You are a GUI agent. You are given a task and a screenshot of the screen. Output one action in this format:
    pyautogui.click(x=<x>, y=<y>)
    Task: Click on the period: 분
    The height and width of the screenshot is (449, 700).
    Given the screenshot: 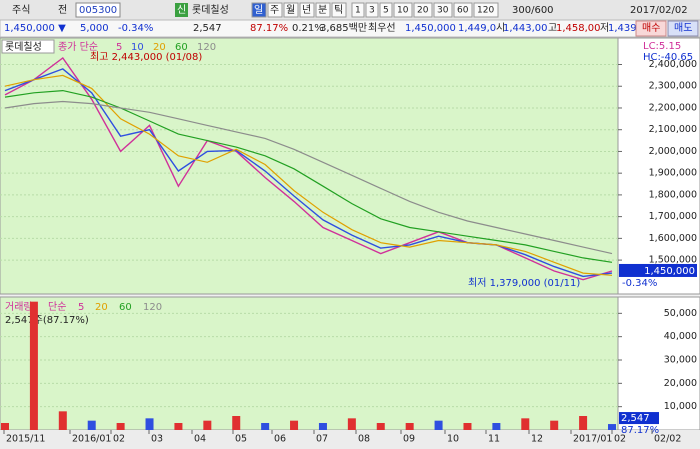 What is the action you would take?
    pyautogui.click(x=322, y=10)
    